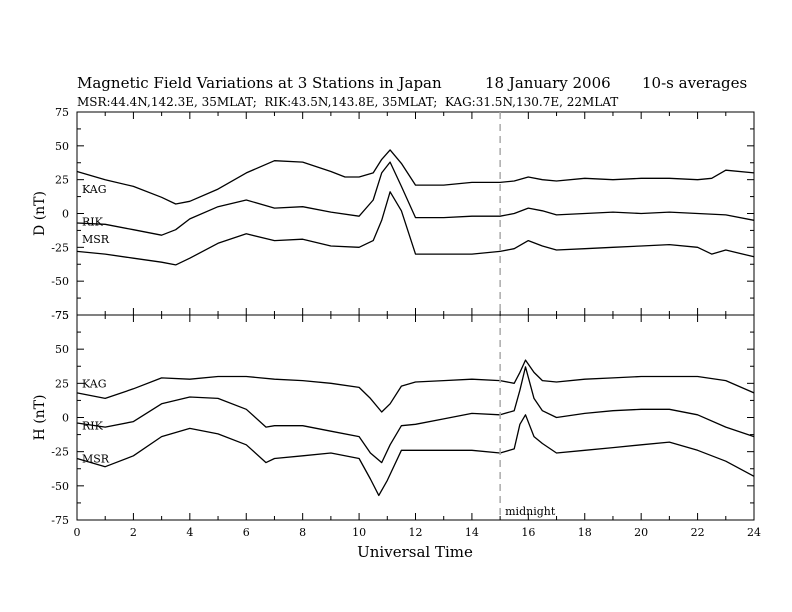 The height and width of the screenshot is (612, 792). What do you see at coordinates (40, 418) in the screenshot?
I see `y-axis-title-H: H (nT)` at bounding box center [40, 418].